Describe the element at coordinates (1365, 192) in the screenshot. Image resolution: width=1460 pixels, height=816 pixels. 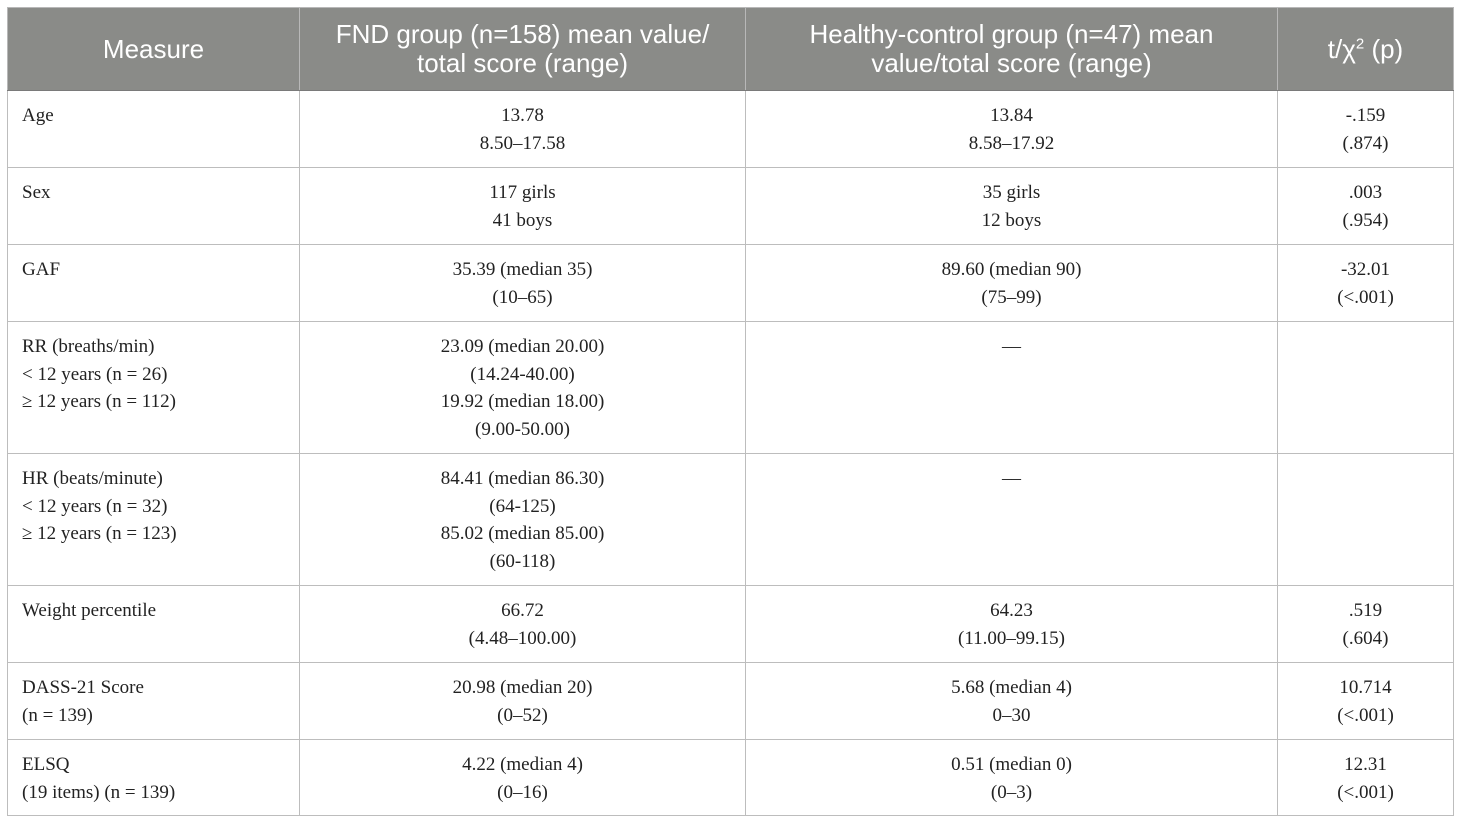
I see `cell-line: .003` at that location.